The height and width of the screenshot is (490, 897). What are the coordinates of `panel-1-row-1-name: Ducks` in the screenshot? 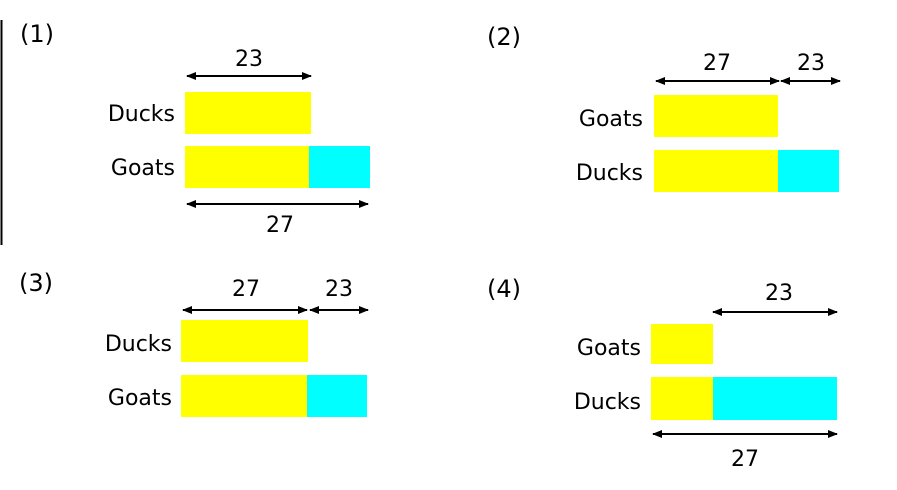 It's located at (141, 114).